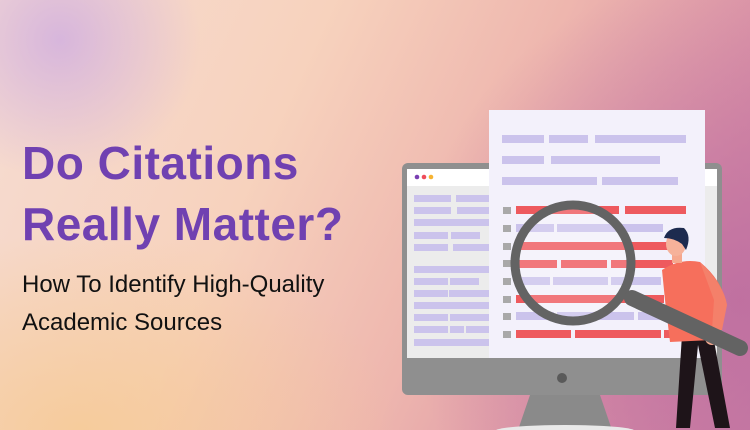 The height and width of the screenshot is (430, 750). Describe the element at coordinates (182, 194) in the screenshot. I see `banner-title: Do Citations Really Matter?` at that location.